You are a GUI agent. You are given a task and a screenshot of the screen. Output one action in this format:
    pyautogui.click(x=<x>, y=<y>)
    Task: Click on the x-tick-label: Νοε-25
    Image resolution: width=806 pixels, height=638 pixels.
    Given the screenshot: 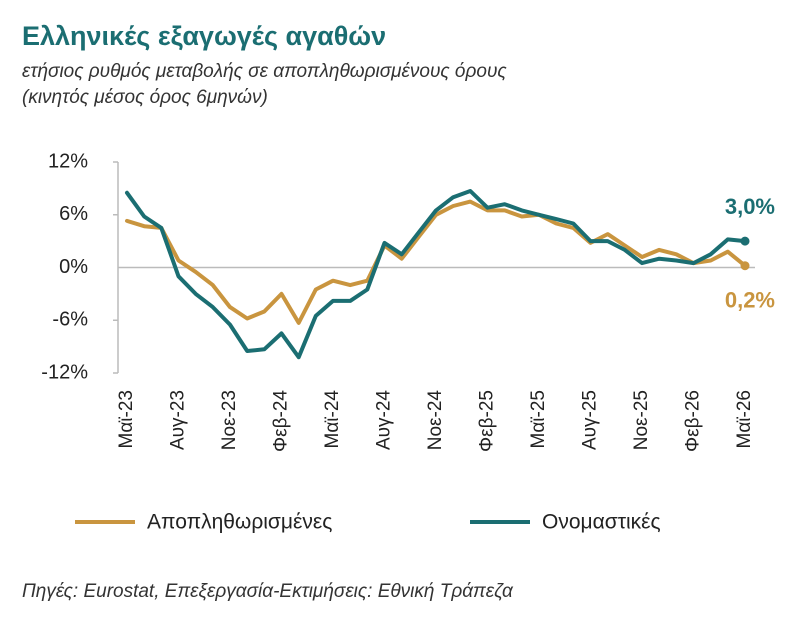 What is the action you would take?
    pyautogui.click(x=641, y=420)
    